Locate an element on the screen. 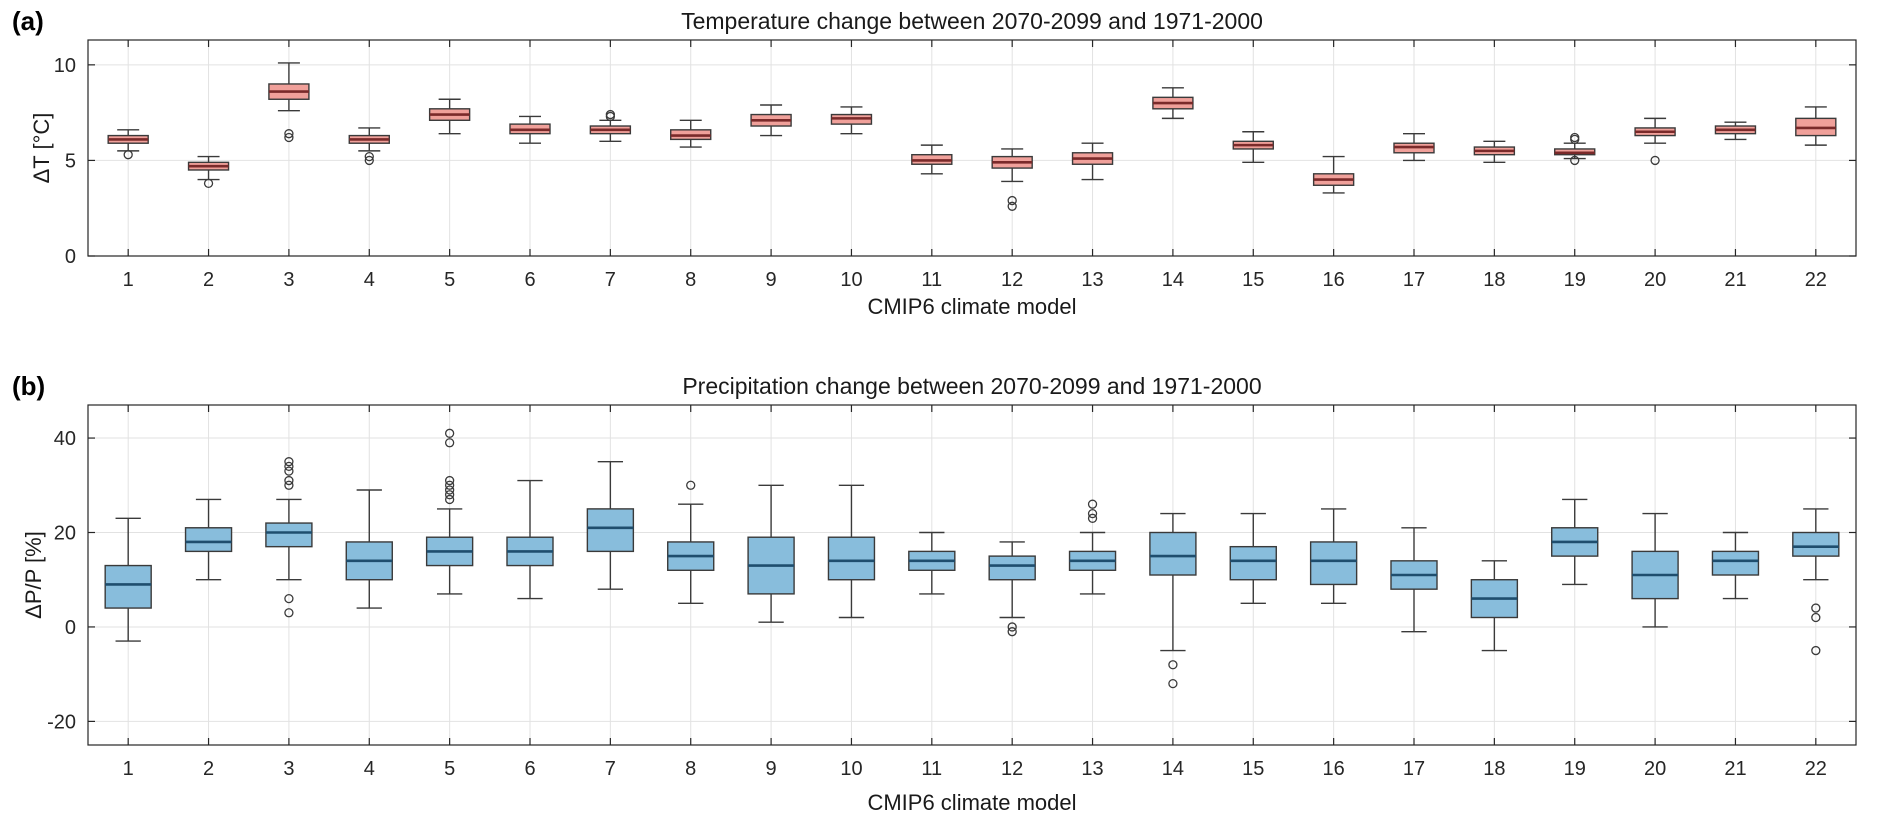 This screenshot has height=834, width=1892. panel-b-xlabel: CMIP6 climate model is located at coordinates (972, 802).